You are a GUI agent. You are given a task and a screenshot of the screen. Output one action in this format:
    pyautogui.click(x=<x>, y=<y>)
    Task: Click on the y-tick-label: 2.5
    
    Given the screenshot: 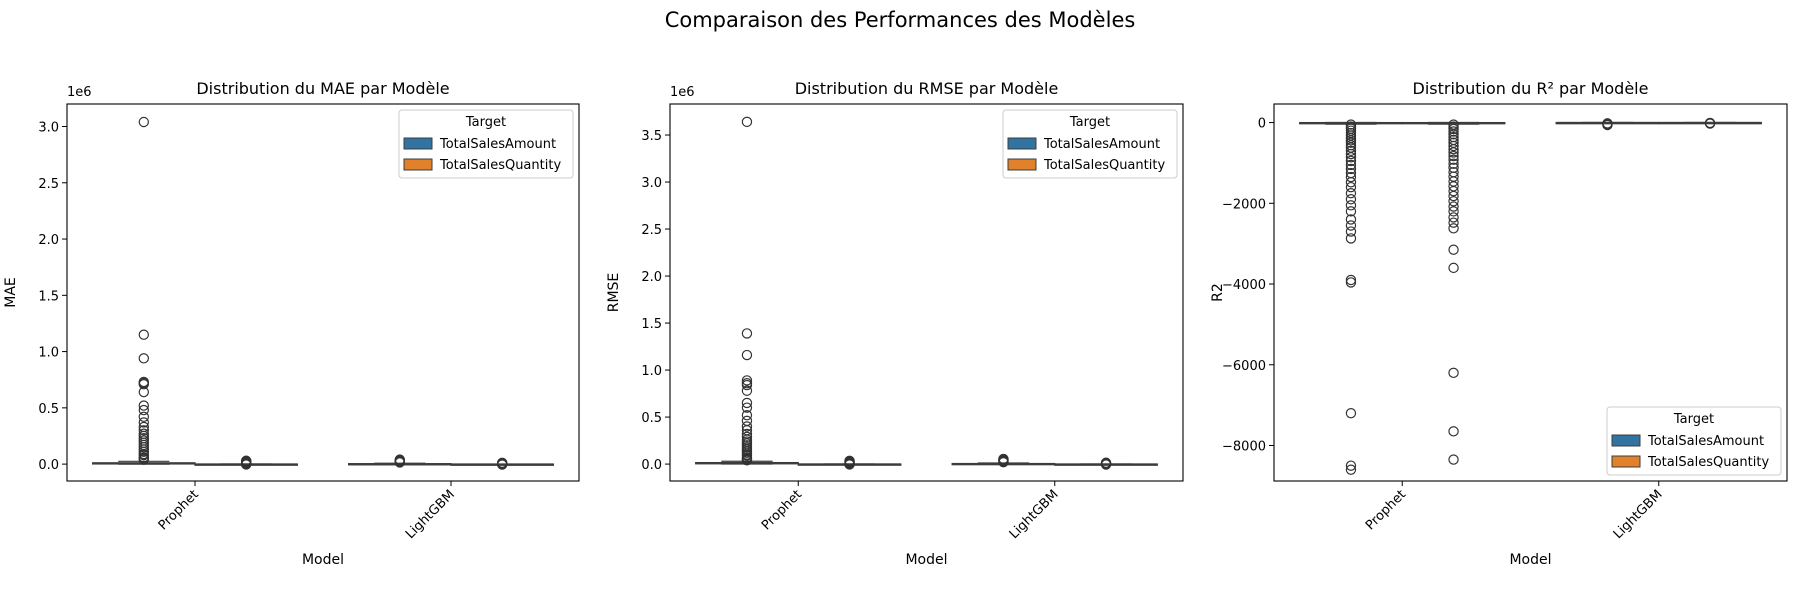 What is the action you would take?
    pyautogui.click(x=48, y=184)
    